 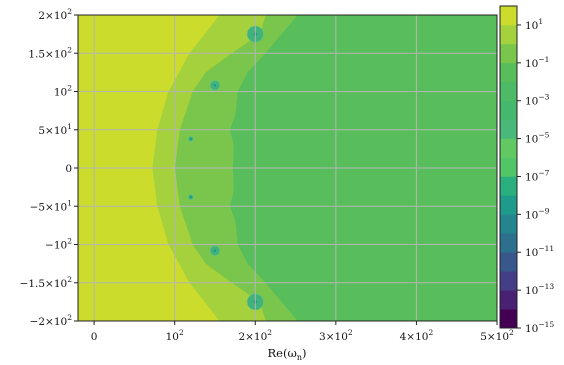 I want to click on y-tick-label: −1.5×10², so click(x=46, y=282).